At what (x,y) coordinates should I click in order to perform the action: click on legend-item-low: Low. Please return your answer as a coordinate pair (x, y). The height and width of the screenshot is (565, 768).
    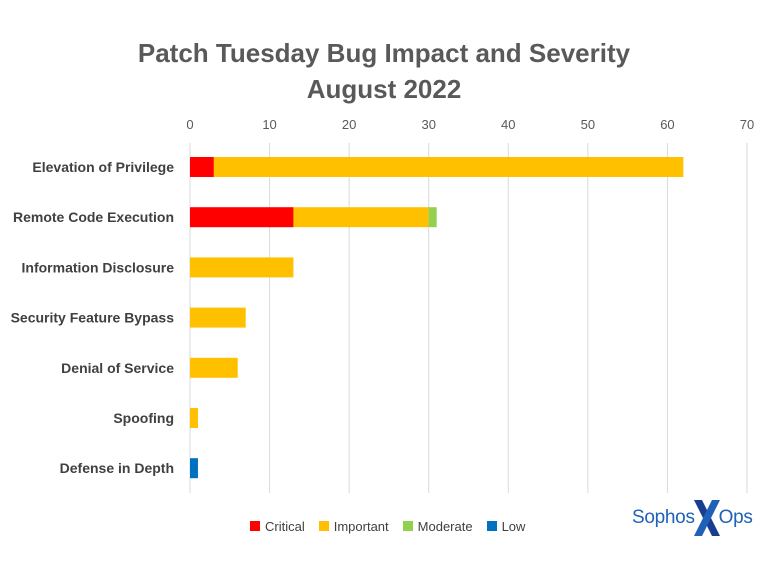
    Looking at the image, I should click on (506, 526).